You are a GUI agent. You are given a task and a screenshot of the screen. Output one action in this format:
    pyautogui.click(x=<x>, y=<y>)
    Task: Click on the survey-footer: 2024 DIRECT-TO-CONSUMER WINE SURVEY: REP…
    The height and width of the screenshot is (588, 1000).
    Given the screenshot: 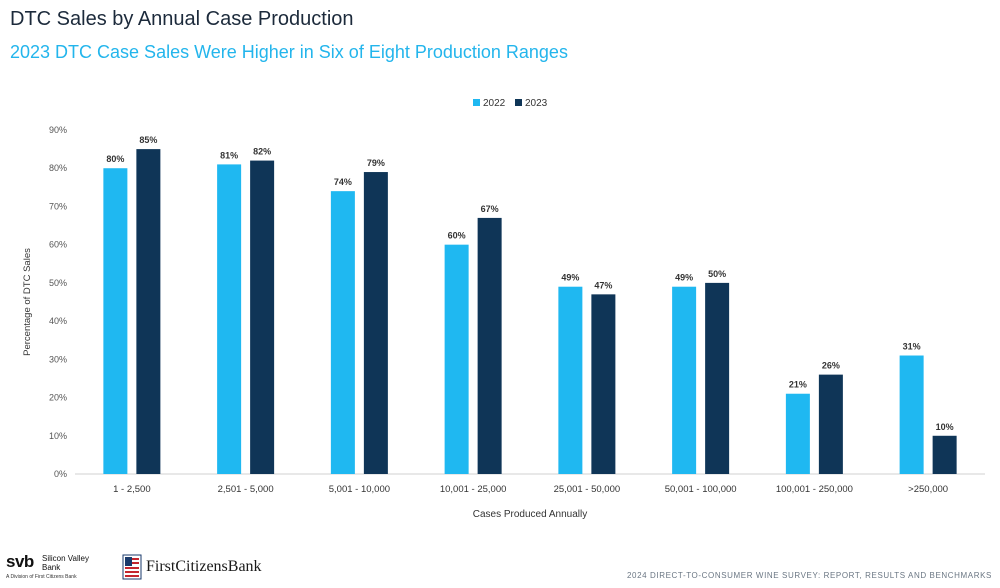 What is the action you would take?
    pyautogui.click(x=809, y=575)
    